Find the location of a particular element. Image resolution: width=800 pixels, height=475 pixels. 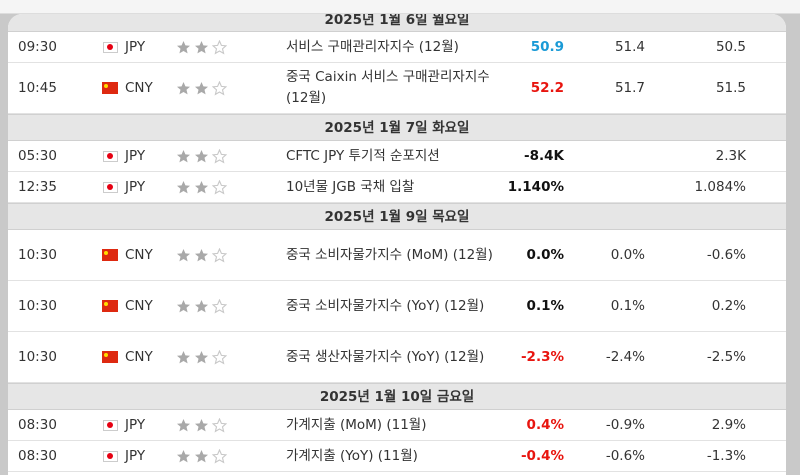

event-name: 중국 Caixin 서비스 구매관리자지수 (12월) is located at coordinates (388, 87).